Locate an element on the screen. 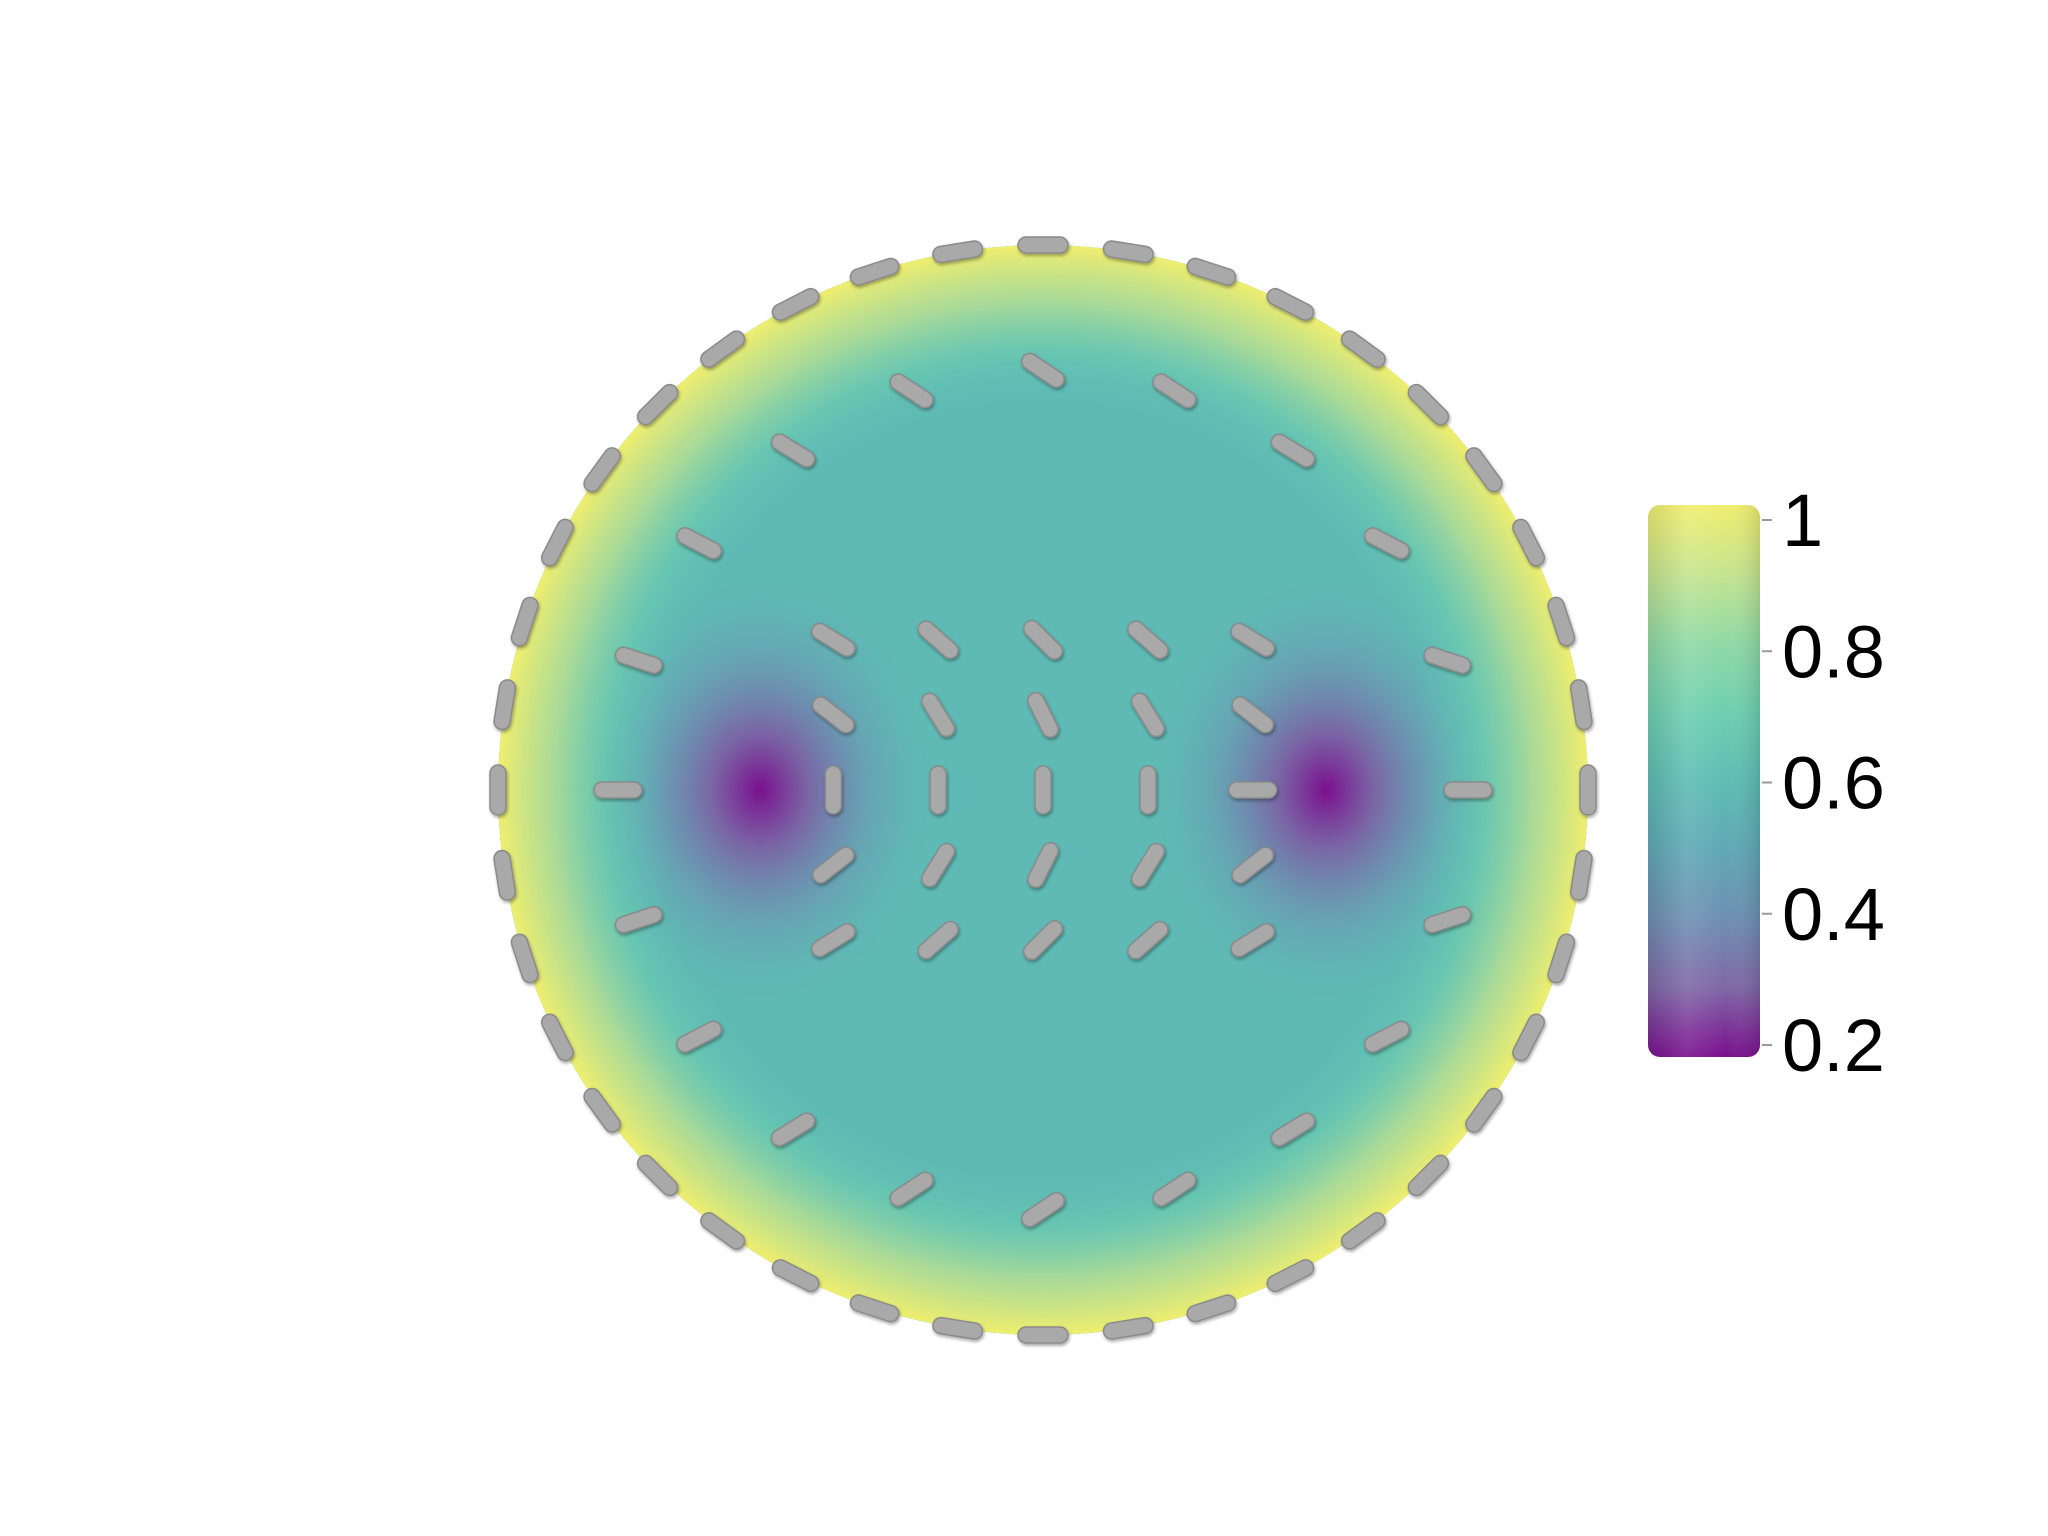 The height and width of the screenshot is (1536, 2048). colorbar-tick-label: 1 is located at coordinates (1802, 520).